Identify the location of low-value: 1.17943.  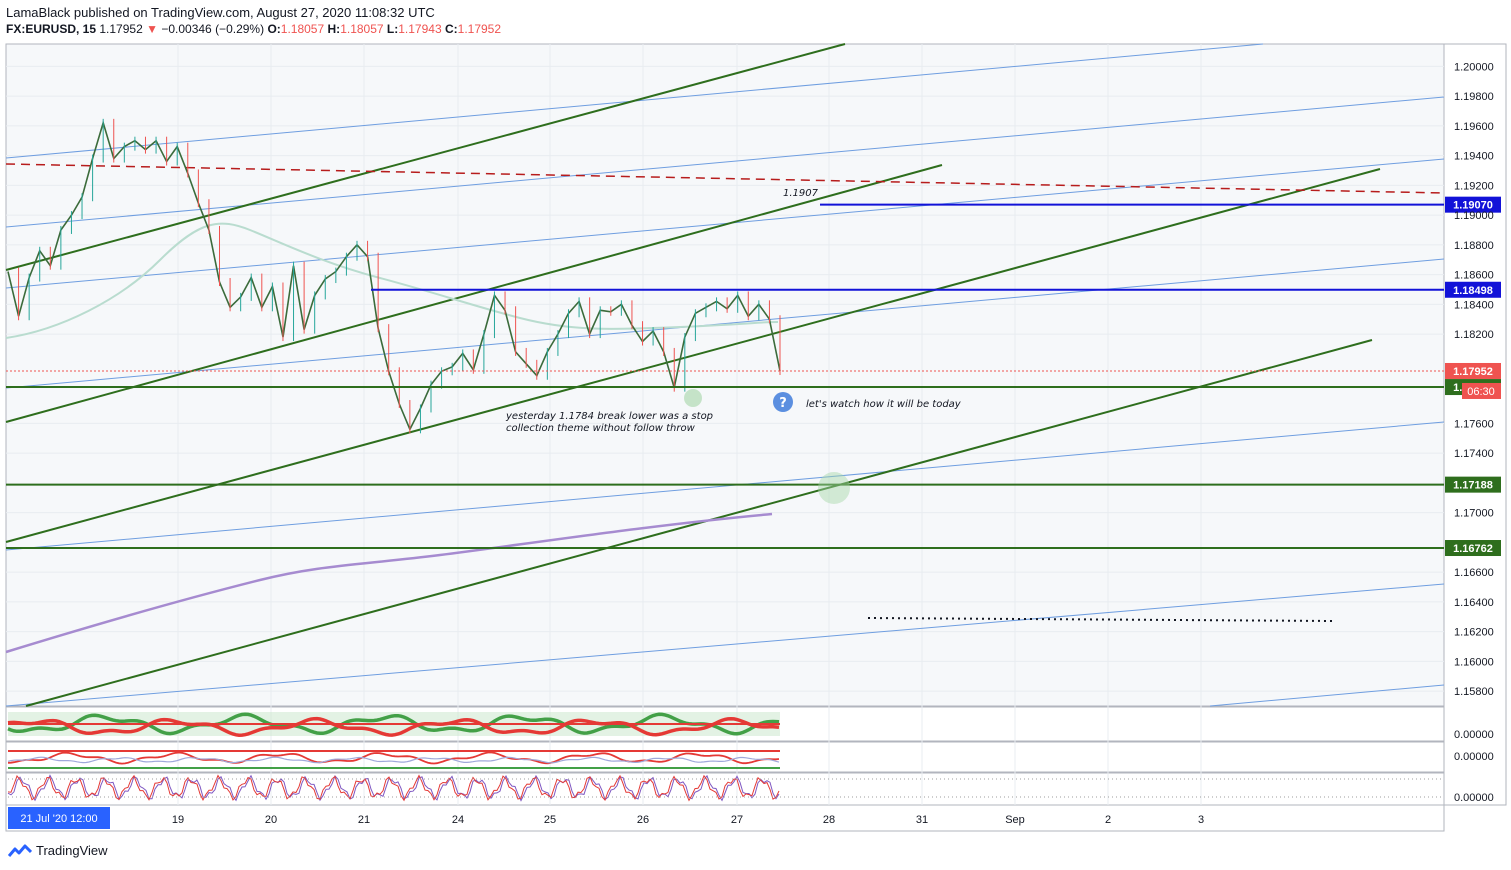
(420, 29).